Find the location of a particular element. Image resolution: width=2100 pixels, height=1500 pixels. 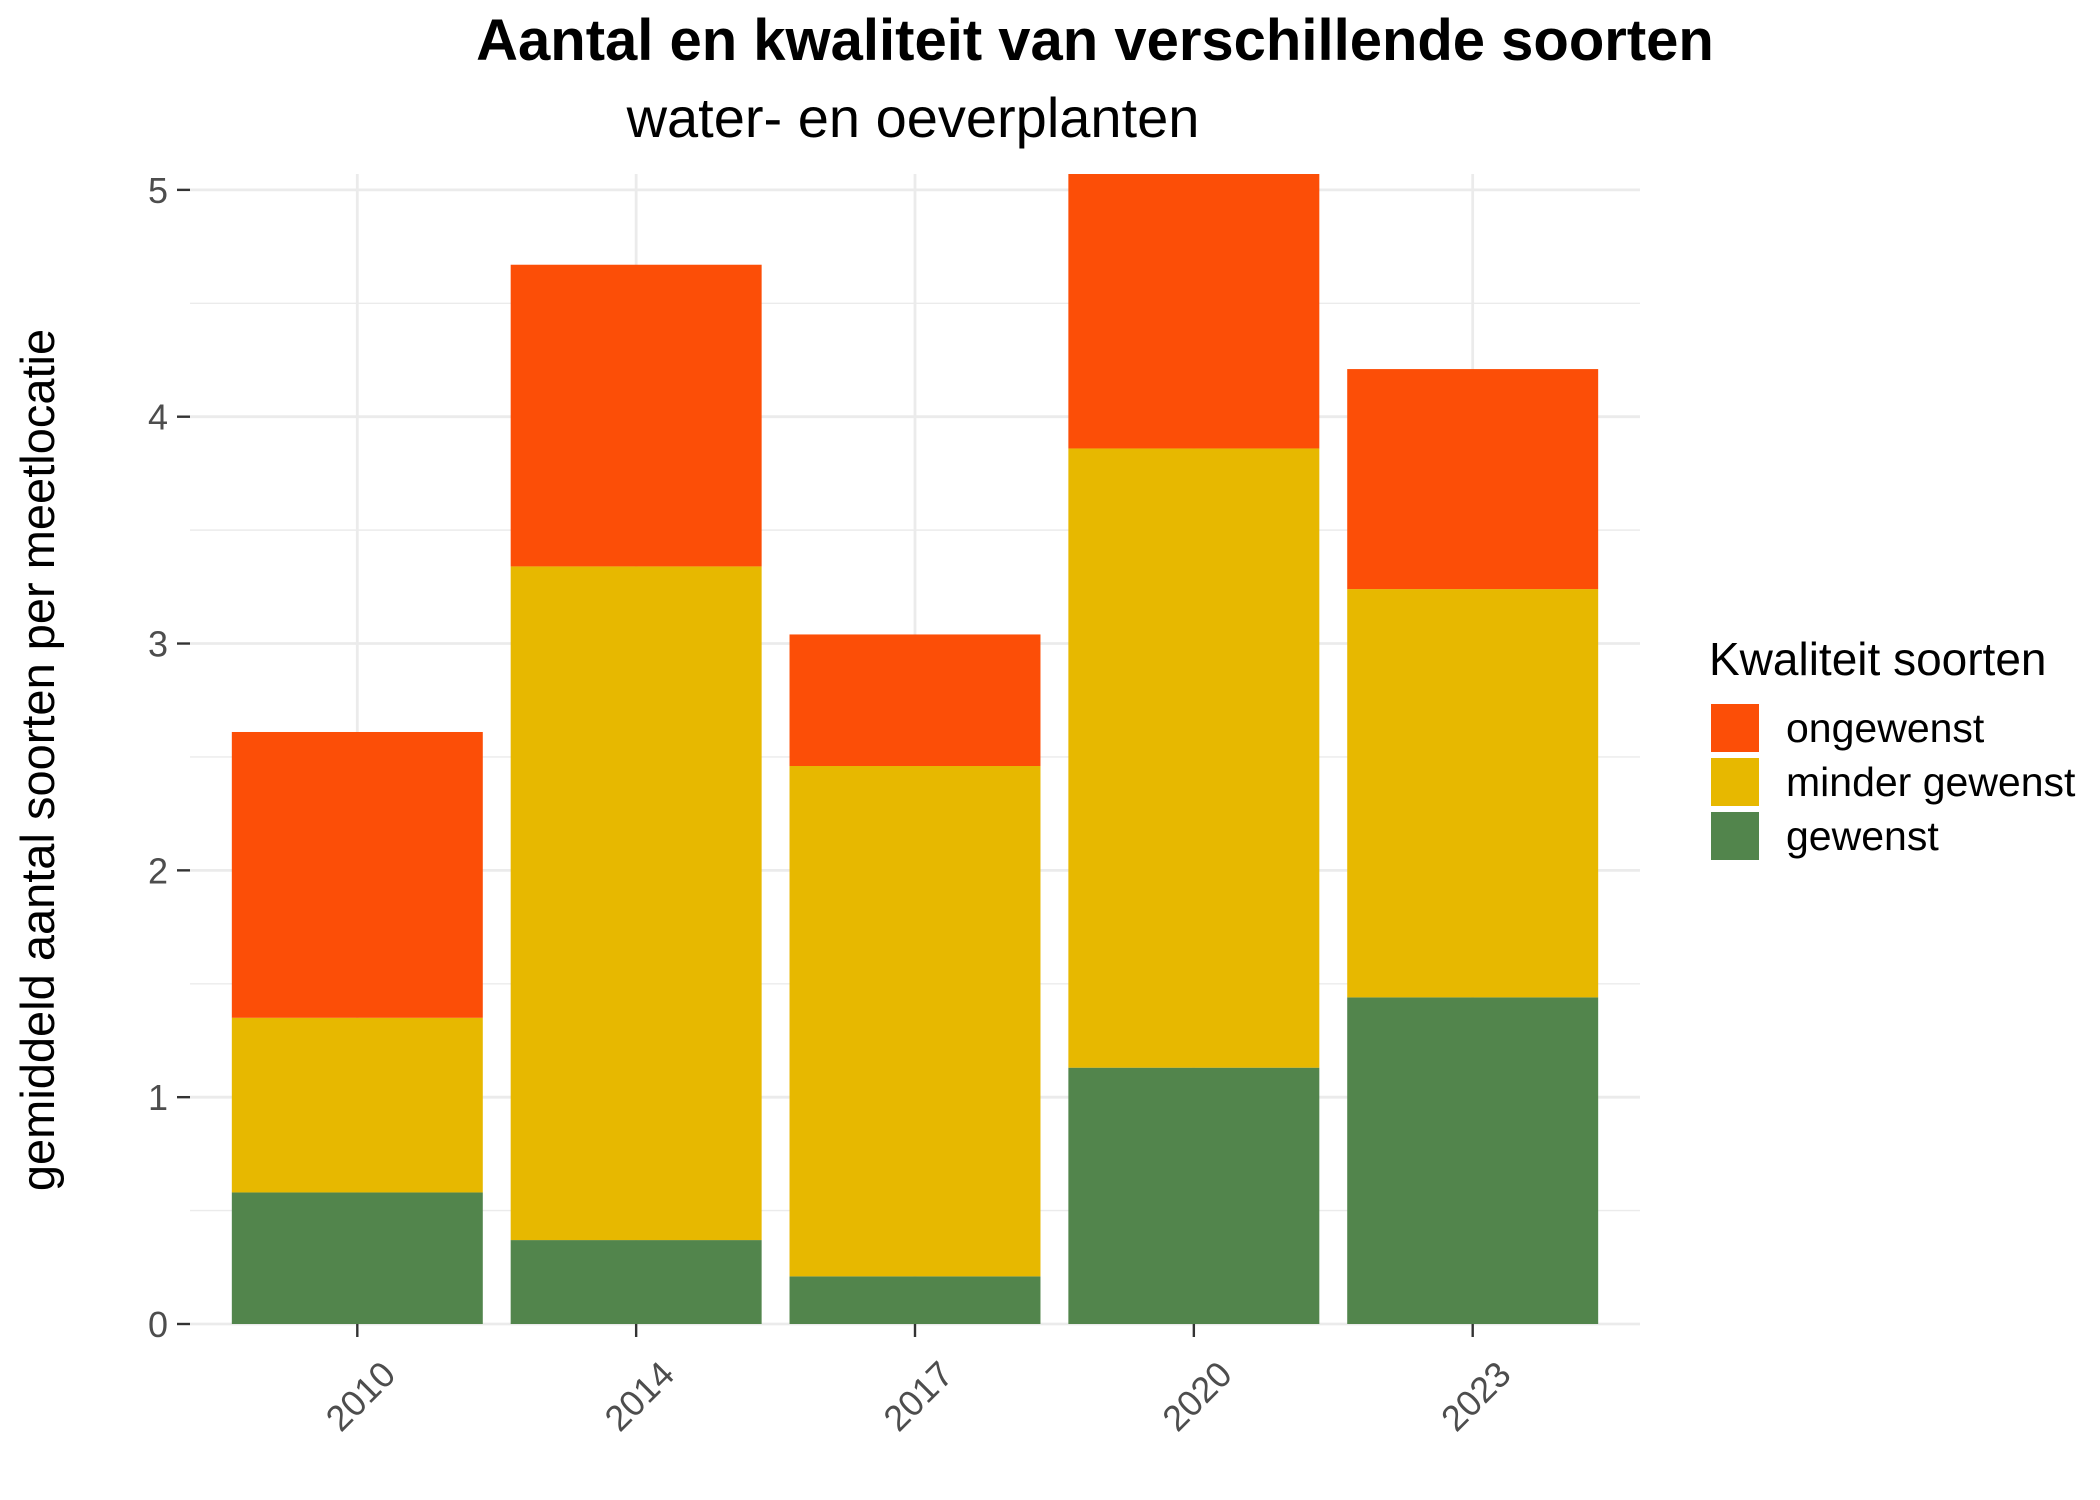

x-axis: 2010 2014 2017 2020 2023 is located at coordinates (918, 1381).